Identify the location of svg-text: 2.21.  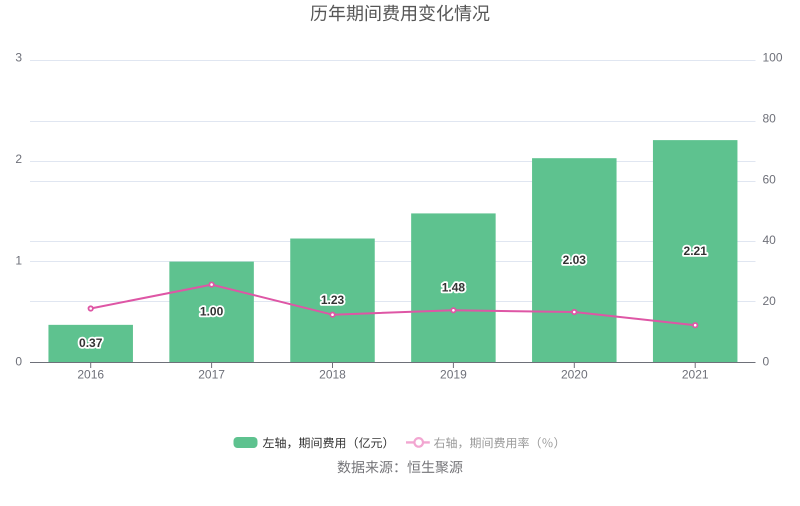
(696, 251).